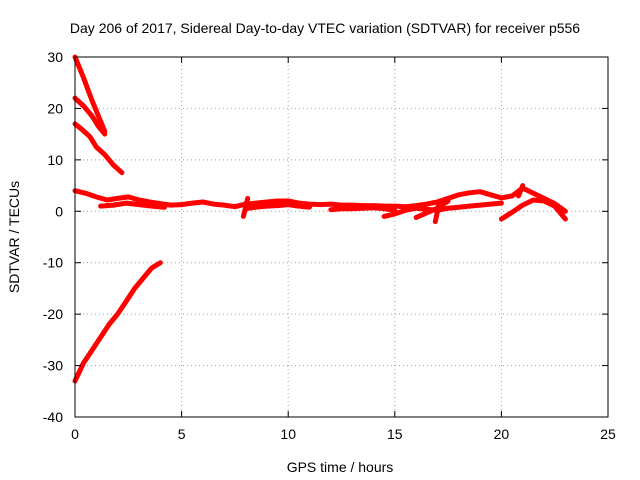 This screenshot has height=480, width=640. What do you see at coordinates (75, 434) in the screenshot?
I see `x-tick-label: 0` at bounding box center [75, 434].